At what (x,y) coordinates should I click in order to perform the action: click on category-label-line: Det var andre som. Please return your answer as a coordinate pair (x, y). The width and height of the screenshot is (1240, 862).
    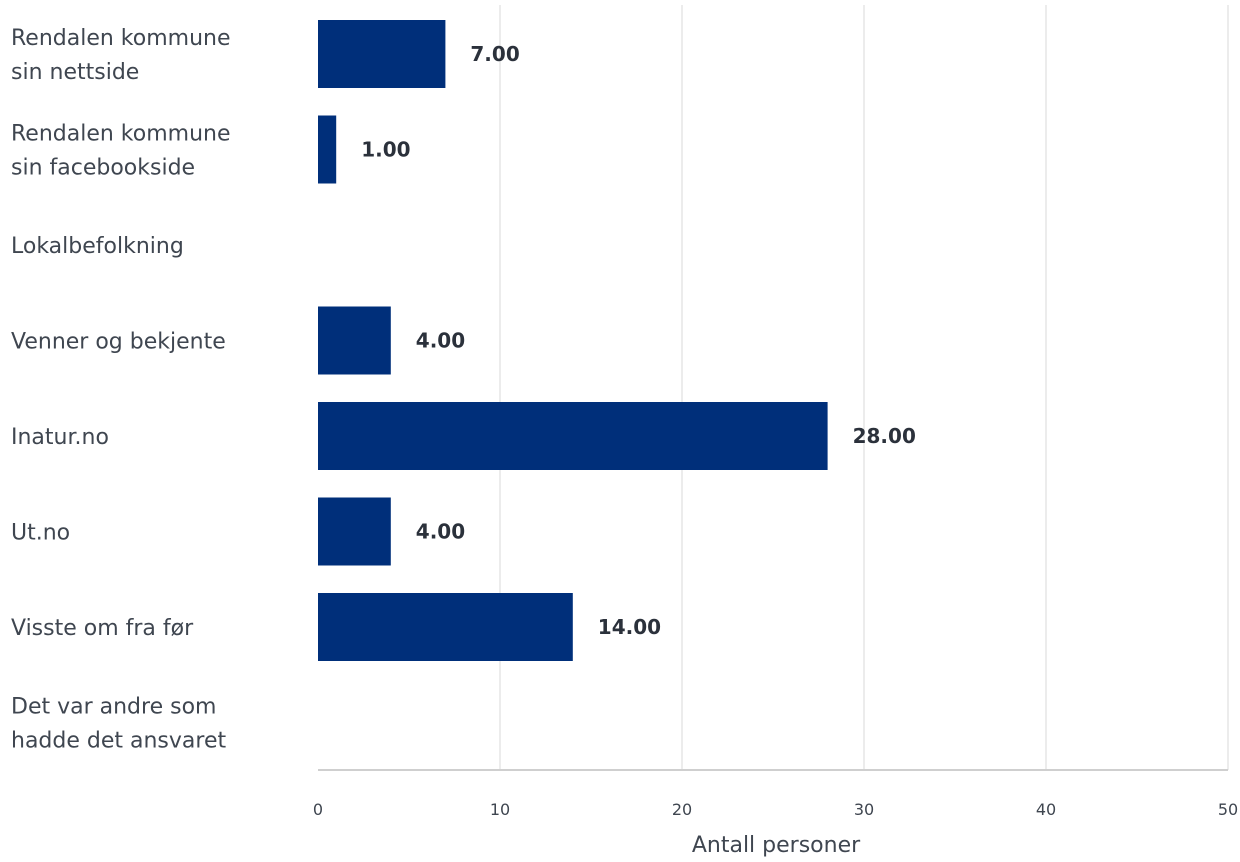
    Looking at the image, I should click on (113, 707).